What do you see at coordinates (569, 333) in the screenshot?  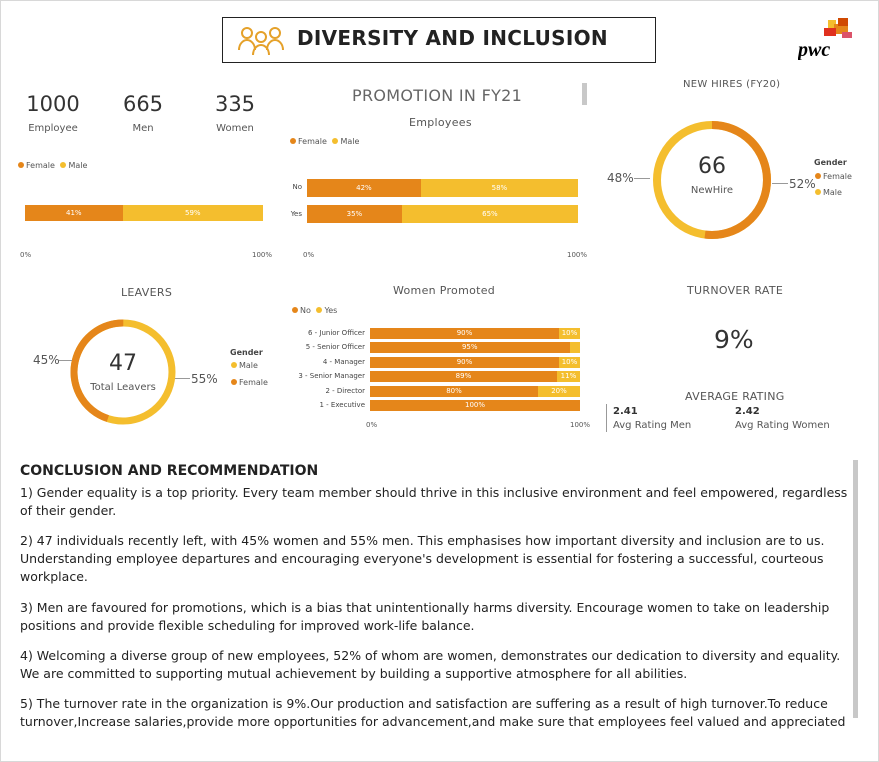 I see `bar-yes-0: 10%` at bounding box center [569, 333].